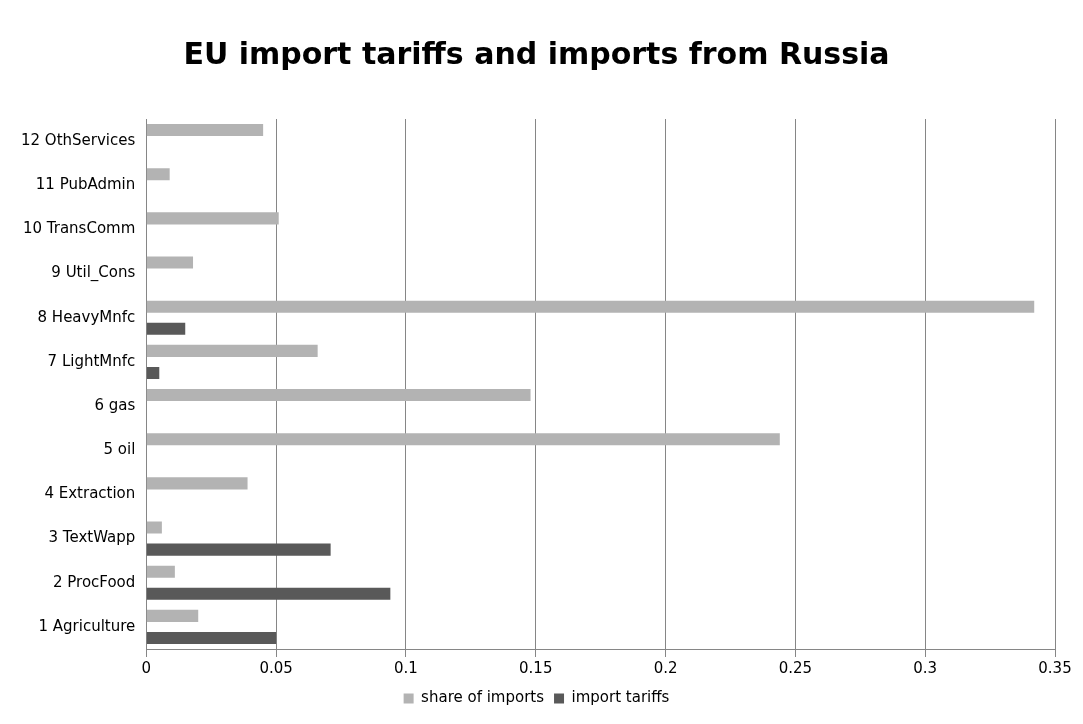  I want to click on y-tick-label: 4 Extraction, so click(90, 493).